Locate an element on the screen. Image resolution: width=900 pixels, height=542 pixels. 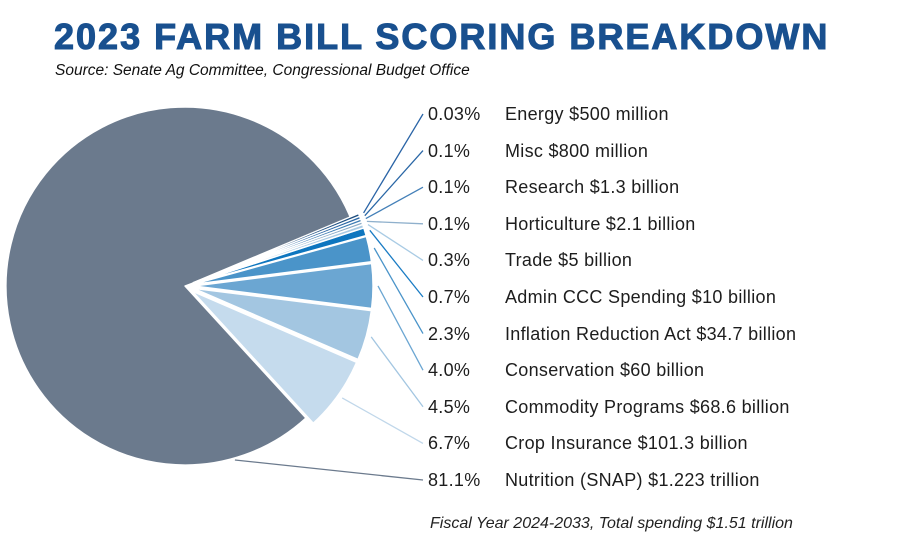
legend-pct: 0.3% is located at coordinates (449, 260).